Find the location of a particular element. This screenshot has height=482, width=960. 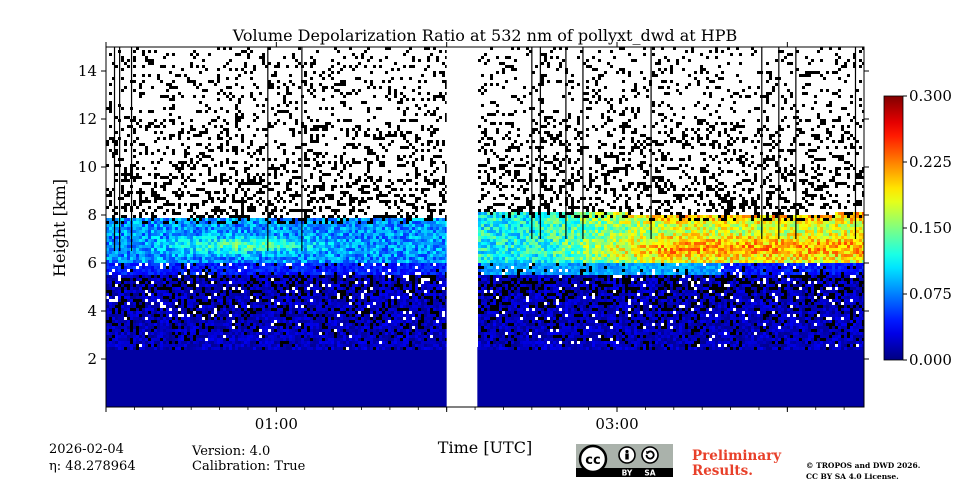

y-tick-label: 12 is located at coordinates (87, 119).